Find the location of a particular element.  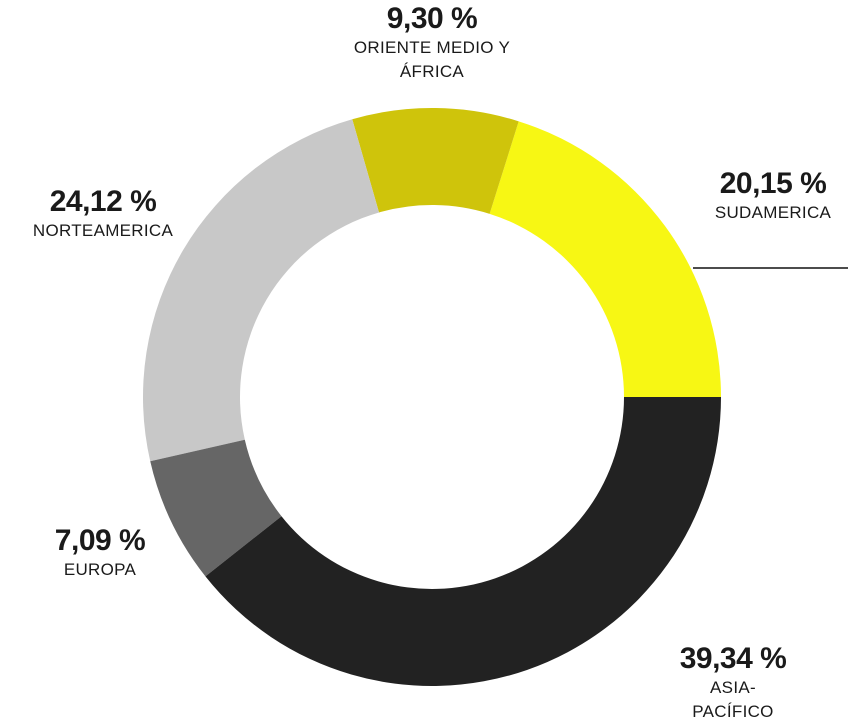

category-label: ORIENTE MEDIO Y ÁFRICA is located at coordinates (432, 59).